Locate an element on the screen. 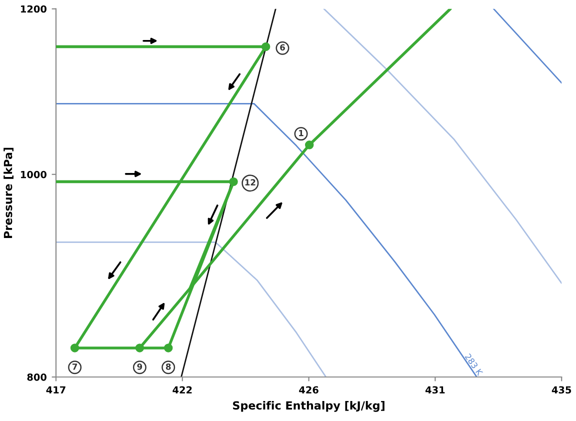  annotation: 12 is located at coordinates (250, 182).